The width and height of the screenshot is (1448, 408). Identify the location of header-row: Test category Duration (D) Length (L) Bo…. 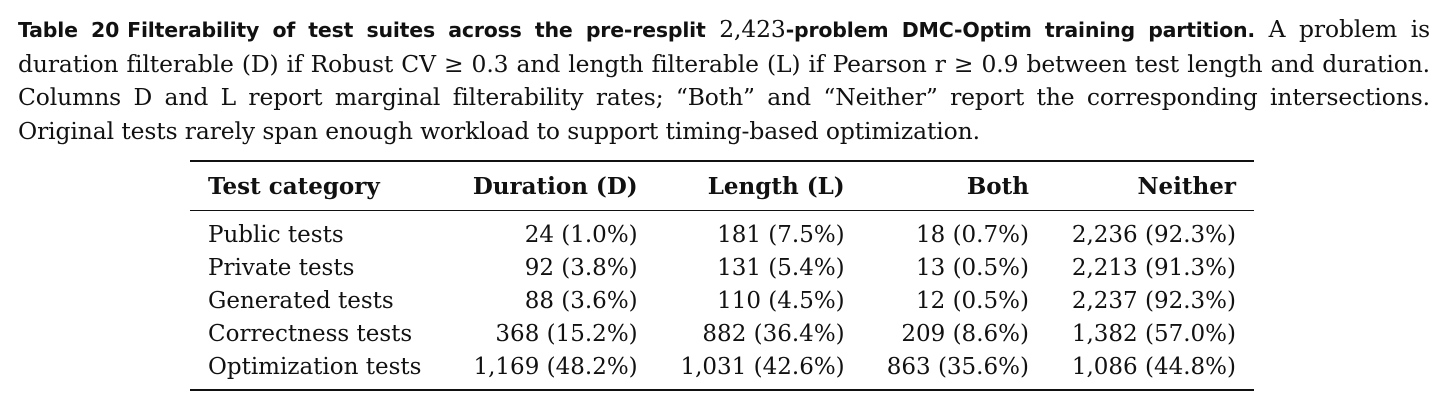
(722, 186).